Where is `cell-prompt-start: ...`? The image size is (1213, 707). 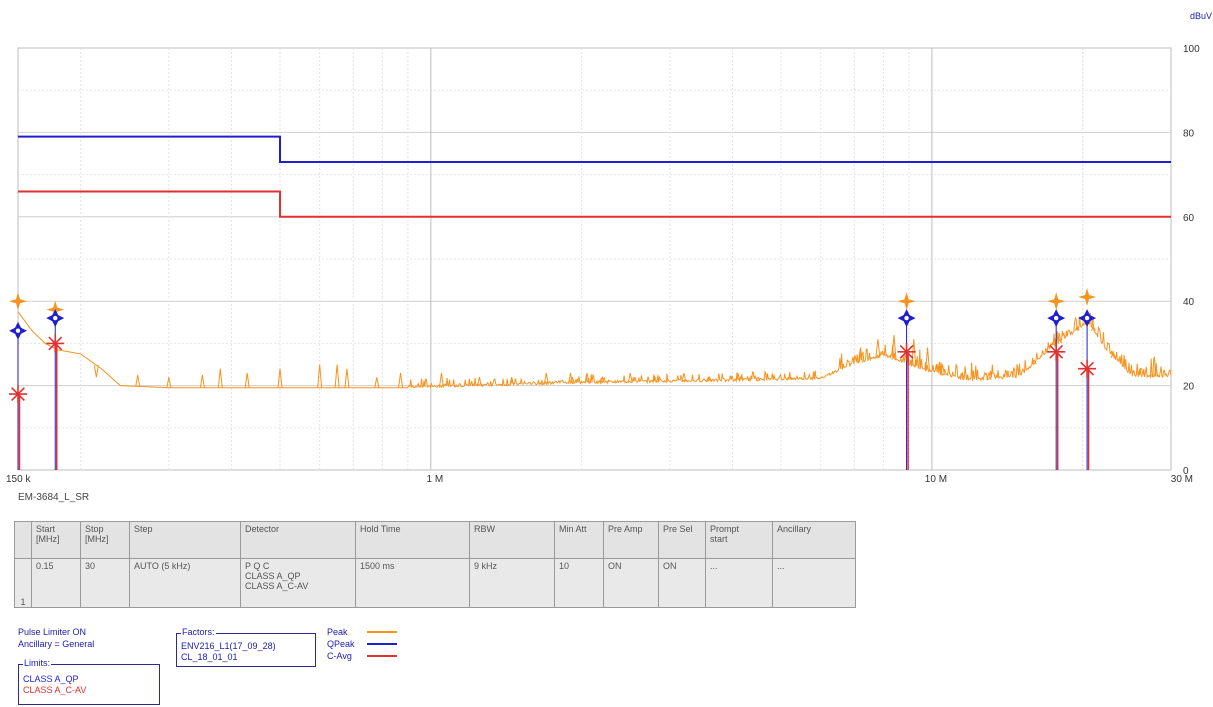 cell-prompt-start: ... is located at coordinates (739, 583).